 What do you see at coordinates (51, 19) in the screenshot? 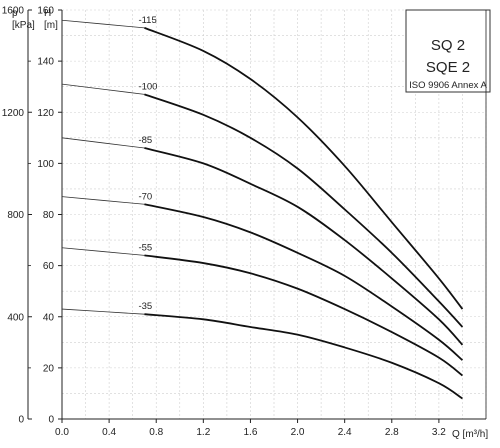
I see `h-axis-label: H [m]` at bounding box center [51, 19].